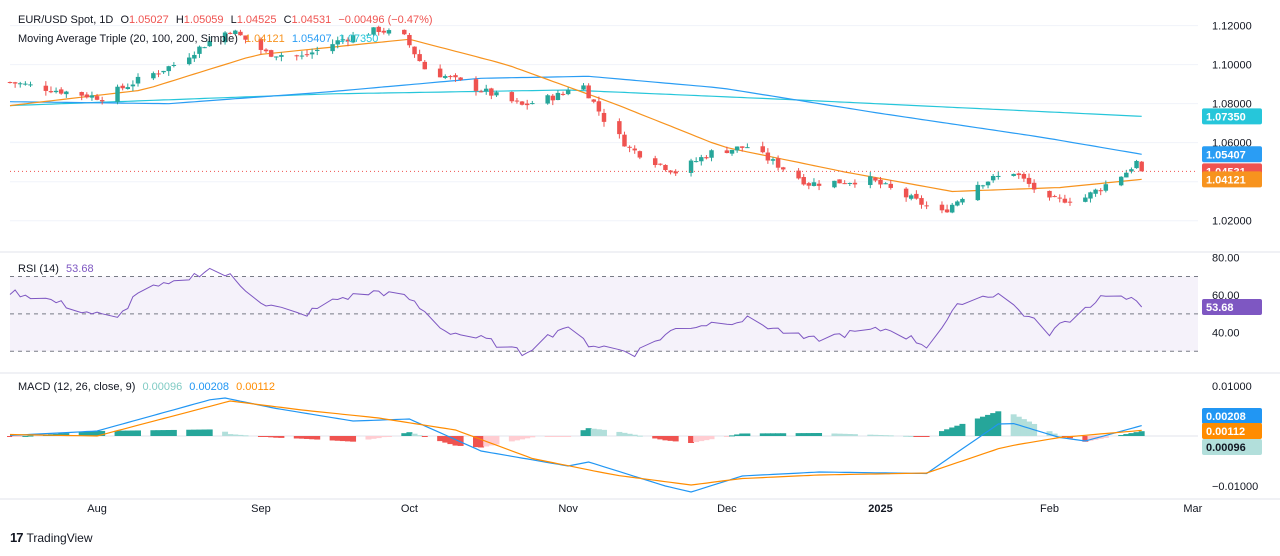 The width and height of the screenshot is (1280, 556). What do you see at coordinates (575, 103) in the screenshot?
I see `ma200-line` at bounding box center [575, 103].